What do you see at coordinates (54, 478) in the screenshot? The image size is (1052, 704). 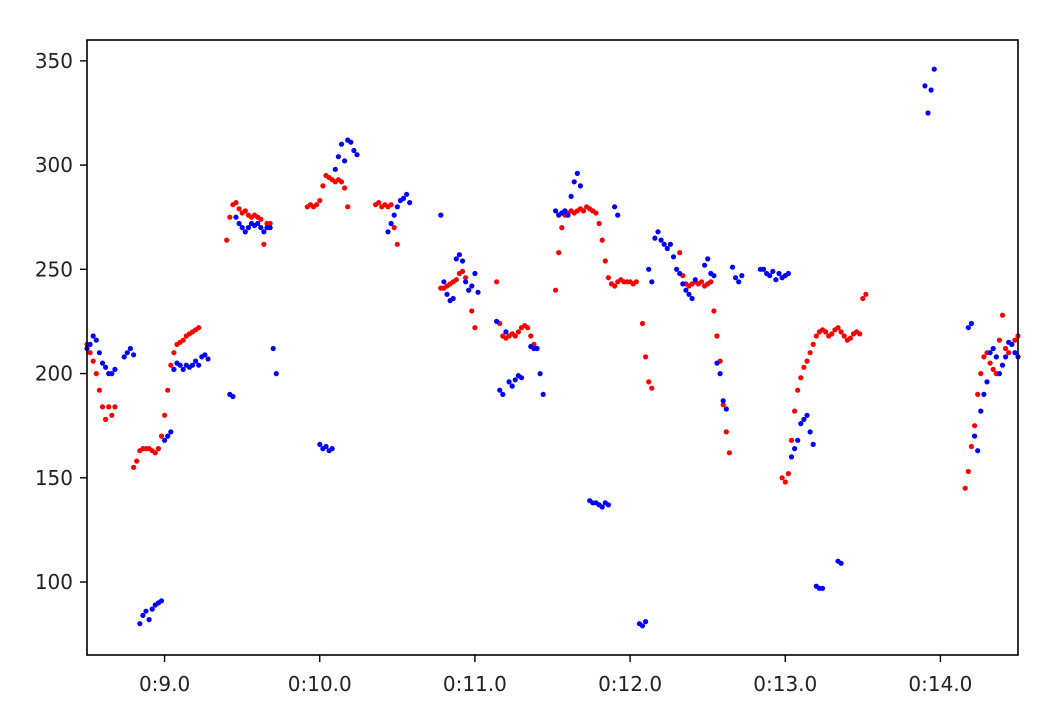 I see `y-tick-label: 150` at bounding box center [54, 478].